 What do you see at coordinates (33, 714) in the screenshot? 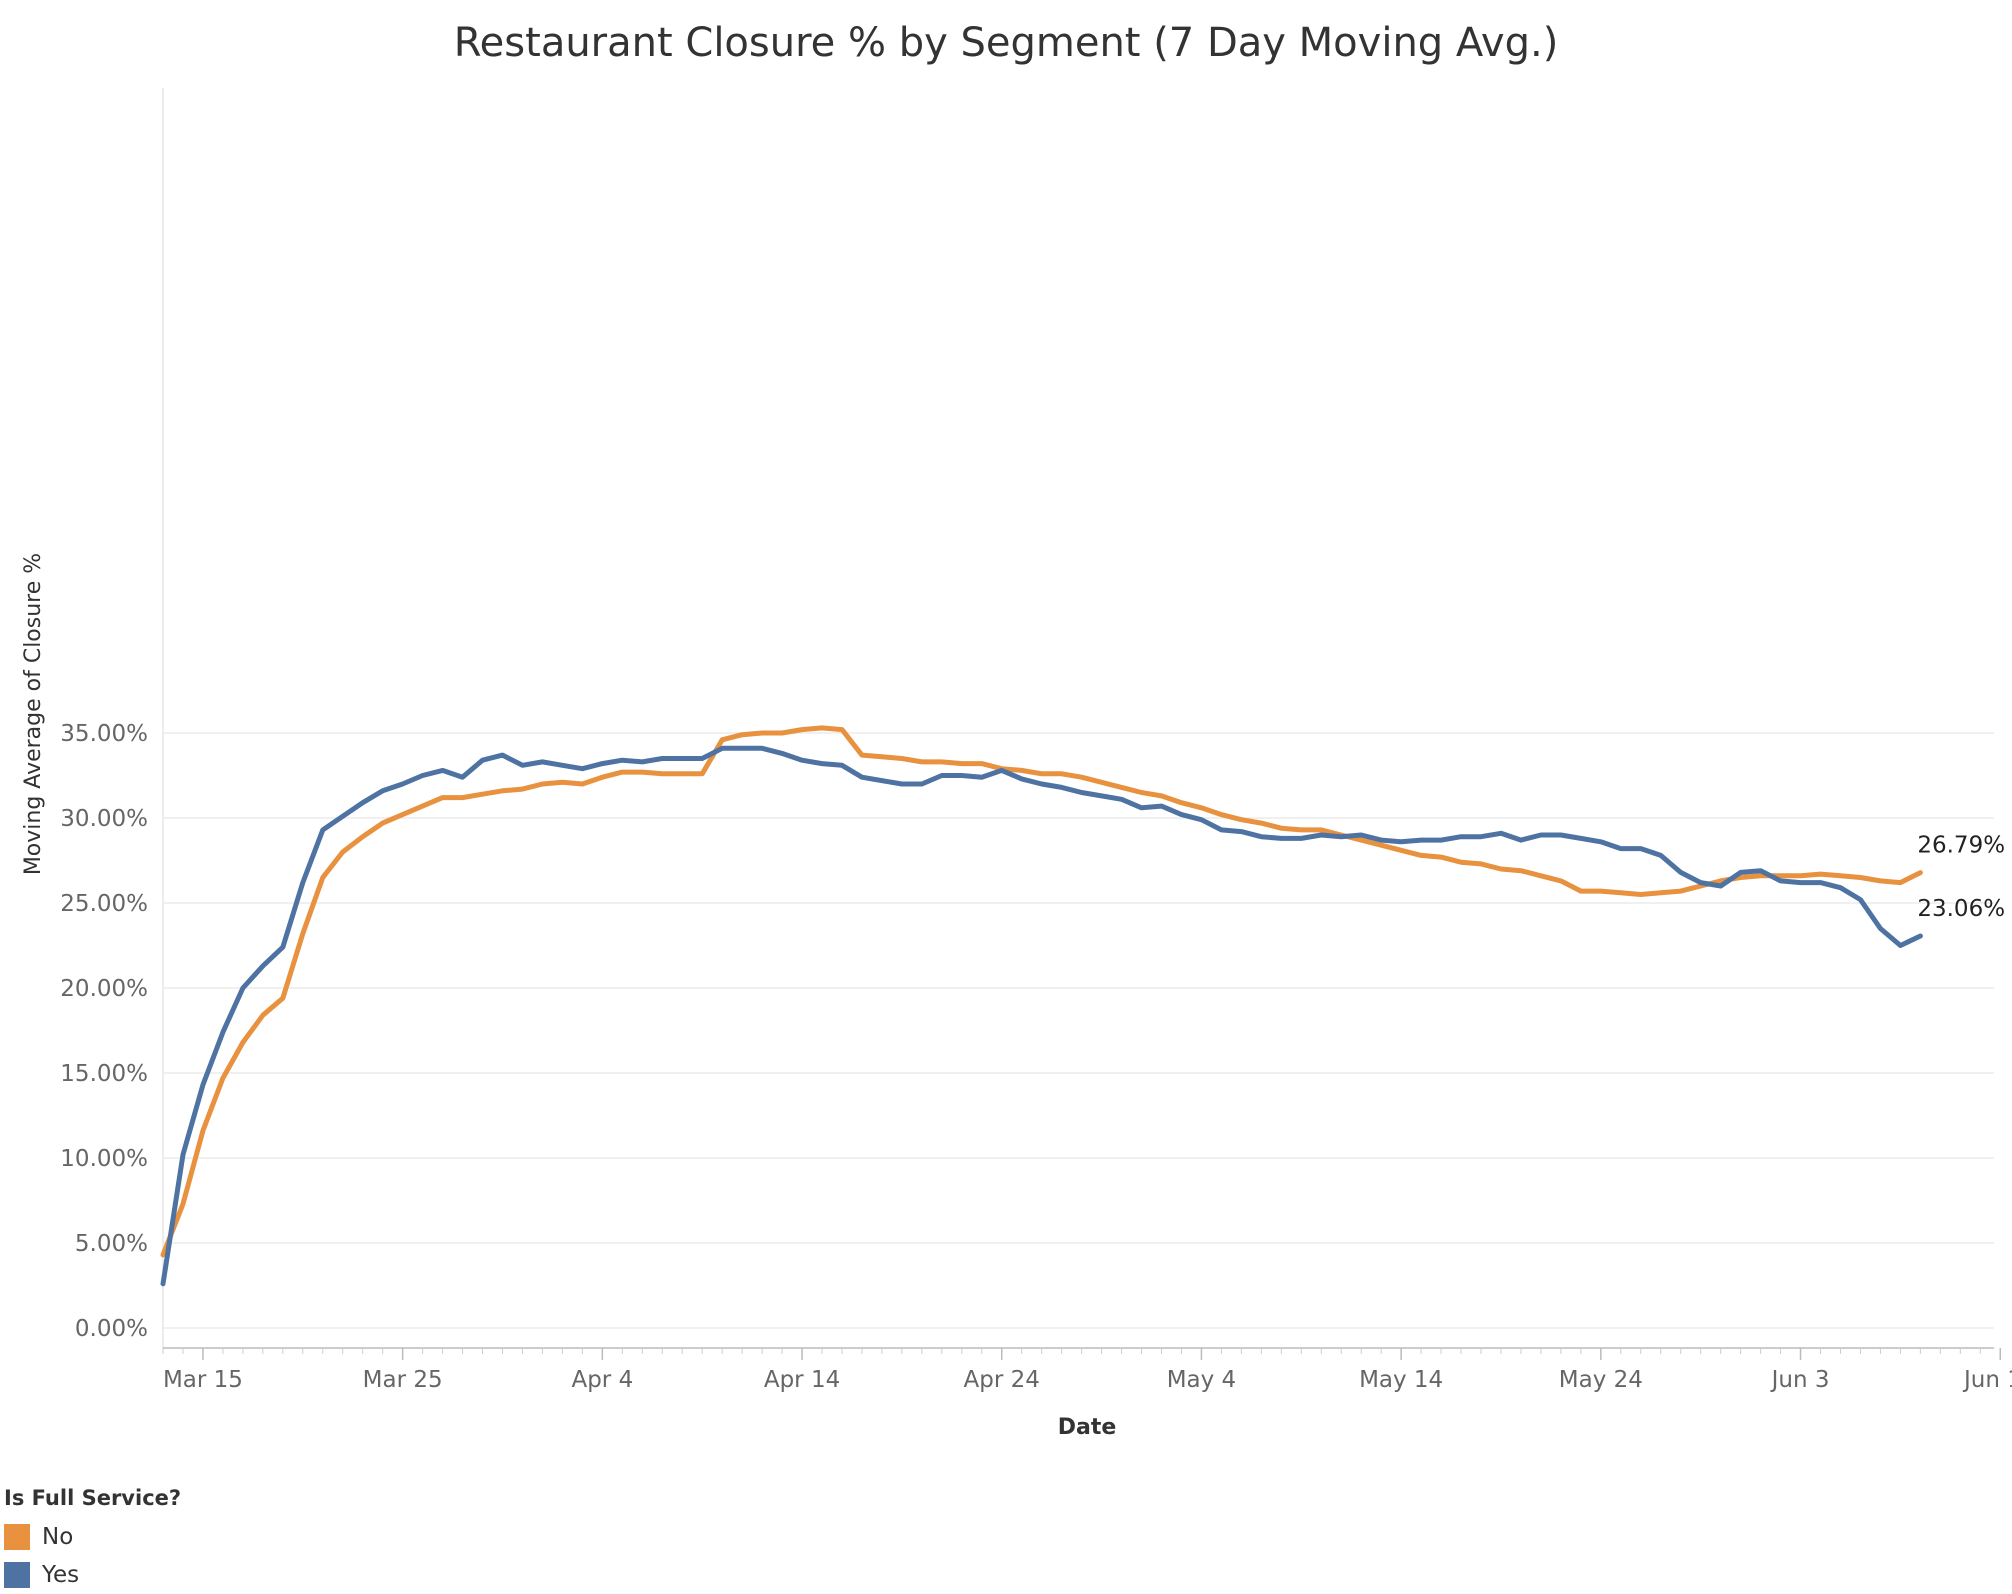
I see `y-axis-label: Moving Average of Closure %` at bounding box center [33, 714].